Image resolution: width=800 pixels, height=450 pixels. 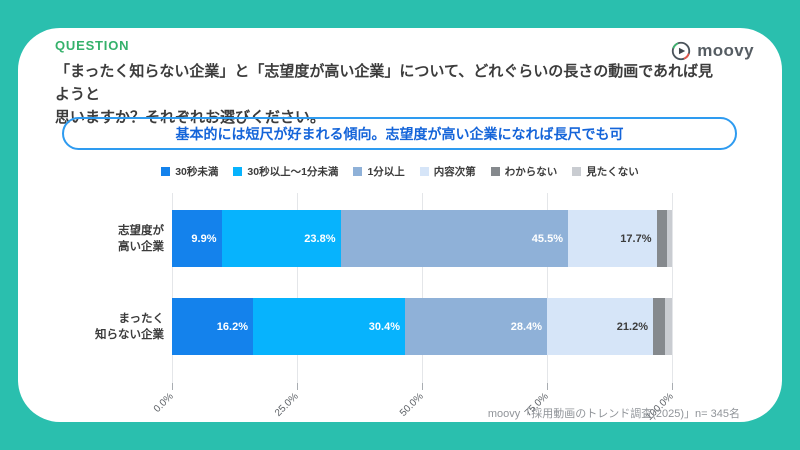 I want to click on legend-item: 見たくない, so click(x=605, y=171).